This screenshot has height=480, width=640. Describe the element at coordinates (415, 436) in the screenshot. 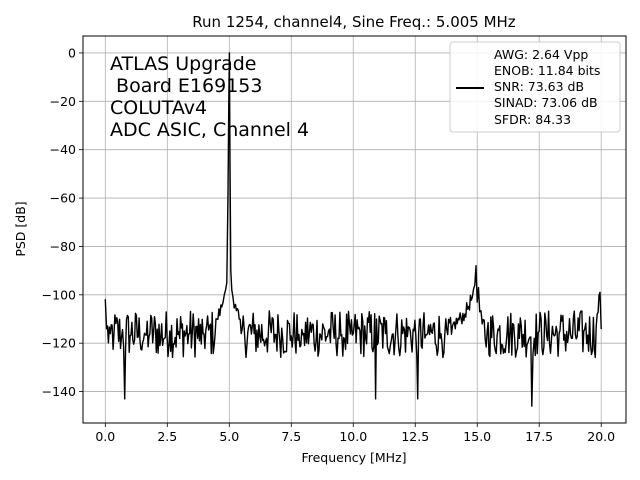

I see `x-tick-label: 12.5` at that location.